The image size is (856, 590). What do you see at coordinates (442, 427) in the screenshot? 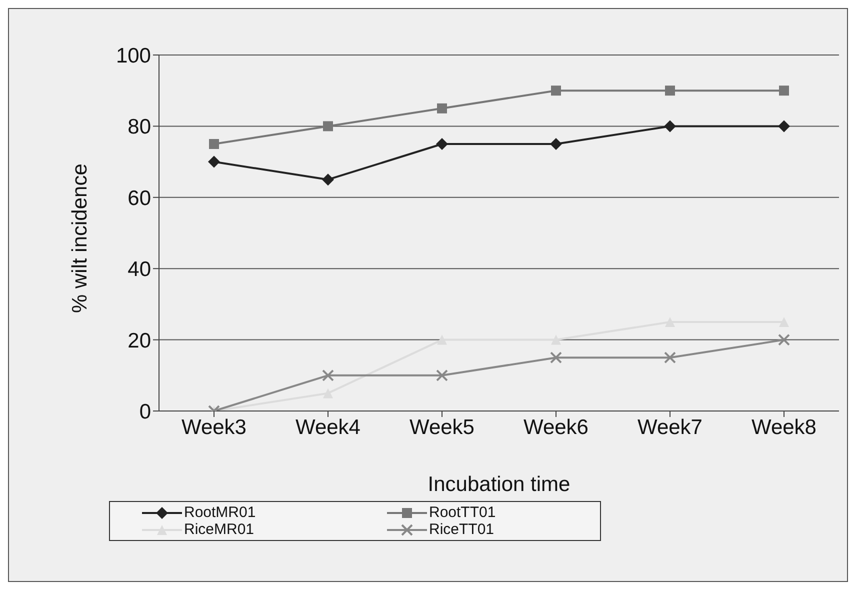
I see `x-tick-label: Week5` at bounding box center [442, 427].